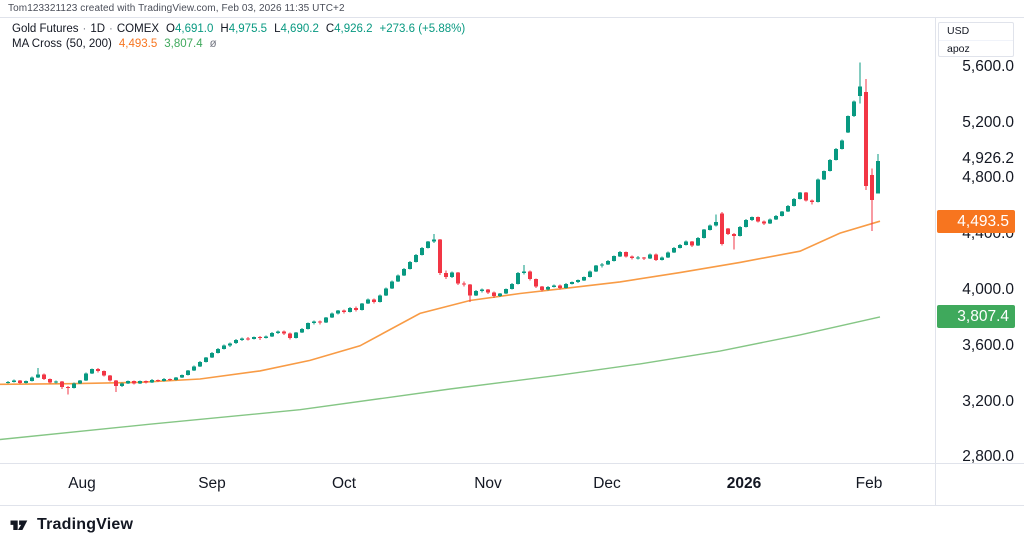 Image resolution: width=1024 pixels, height=550 pixels. Describe the element at coordinates (976, 39) in the screenshot. I see `axis-unit-box: USD apoz` at that location.